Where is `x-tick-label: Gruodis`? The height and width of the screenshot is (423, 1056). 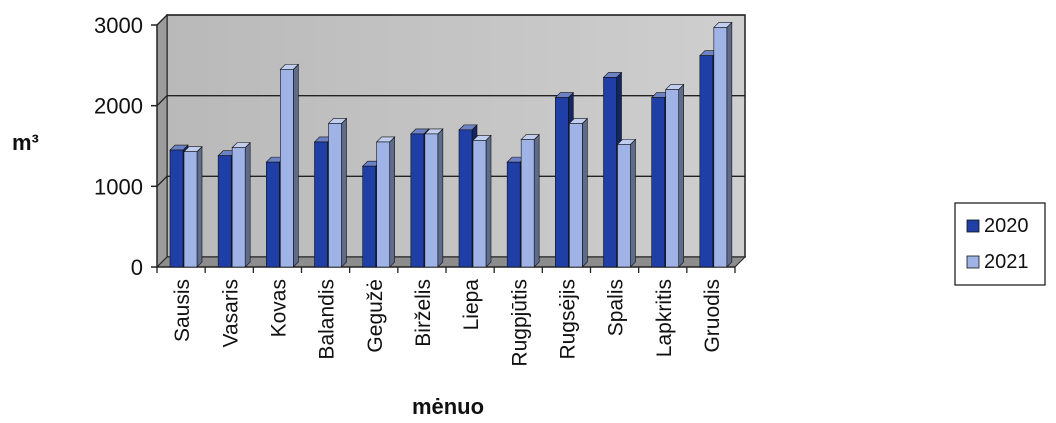 x-tick-label: Gruodis is located at coordinates (712, 316).